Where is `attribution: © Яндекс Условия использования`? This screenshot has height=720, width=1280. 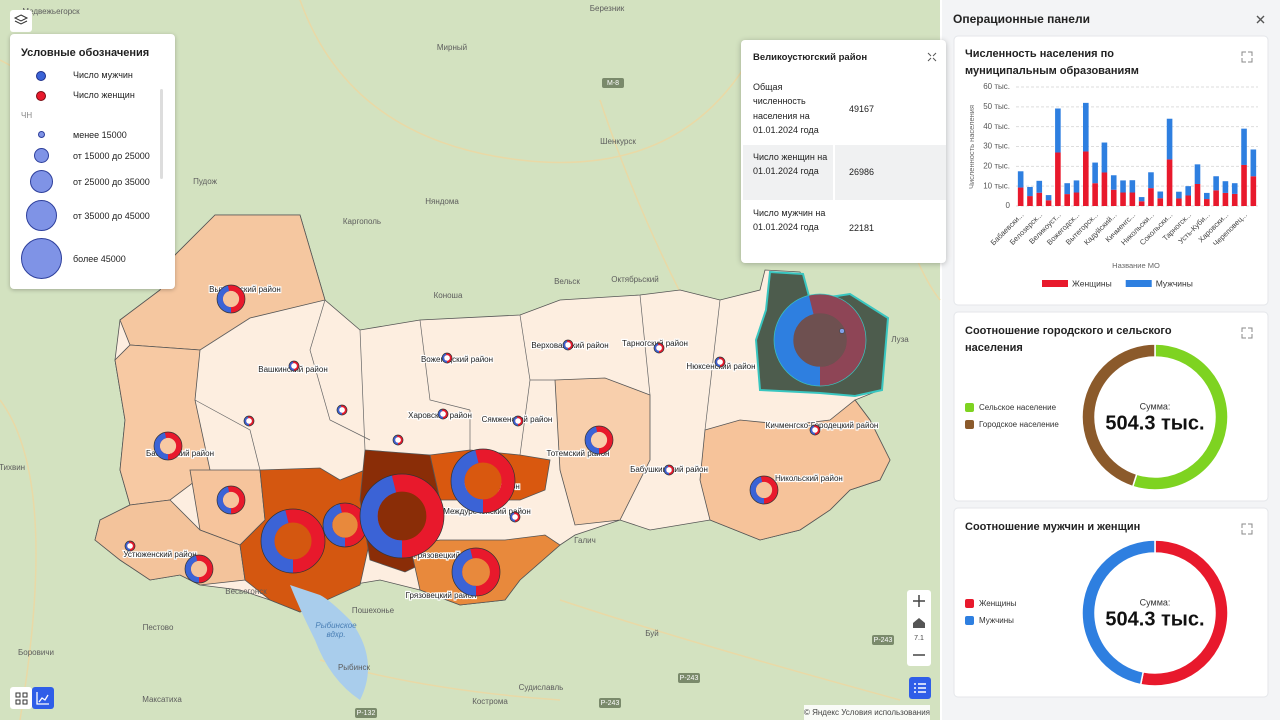 attribution: © Яндекс Условия использования is located at coordinates (867, 712).